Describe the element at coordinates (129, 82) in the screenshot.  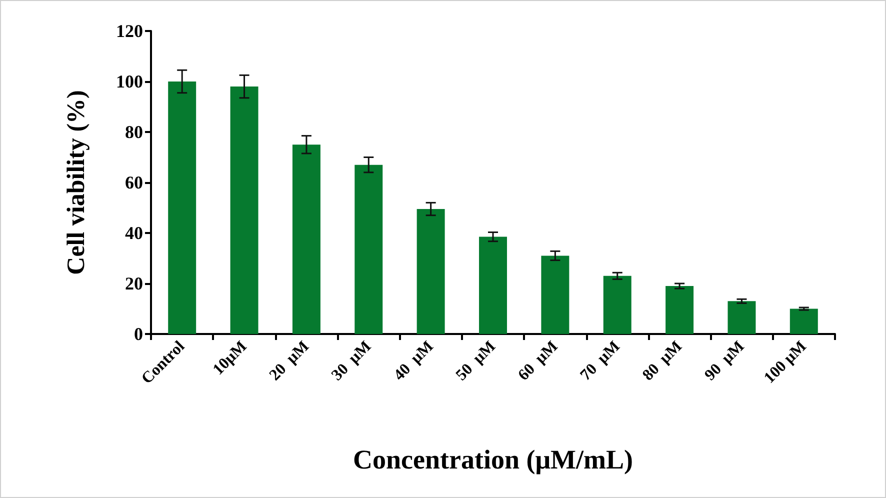
I see `y-tick-label: 100` at that location.